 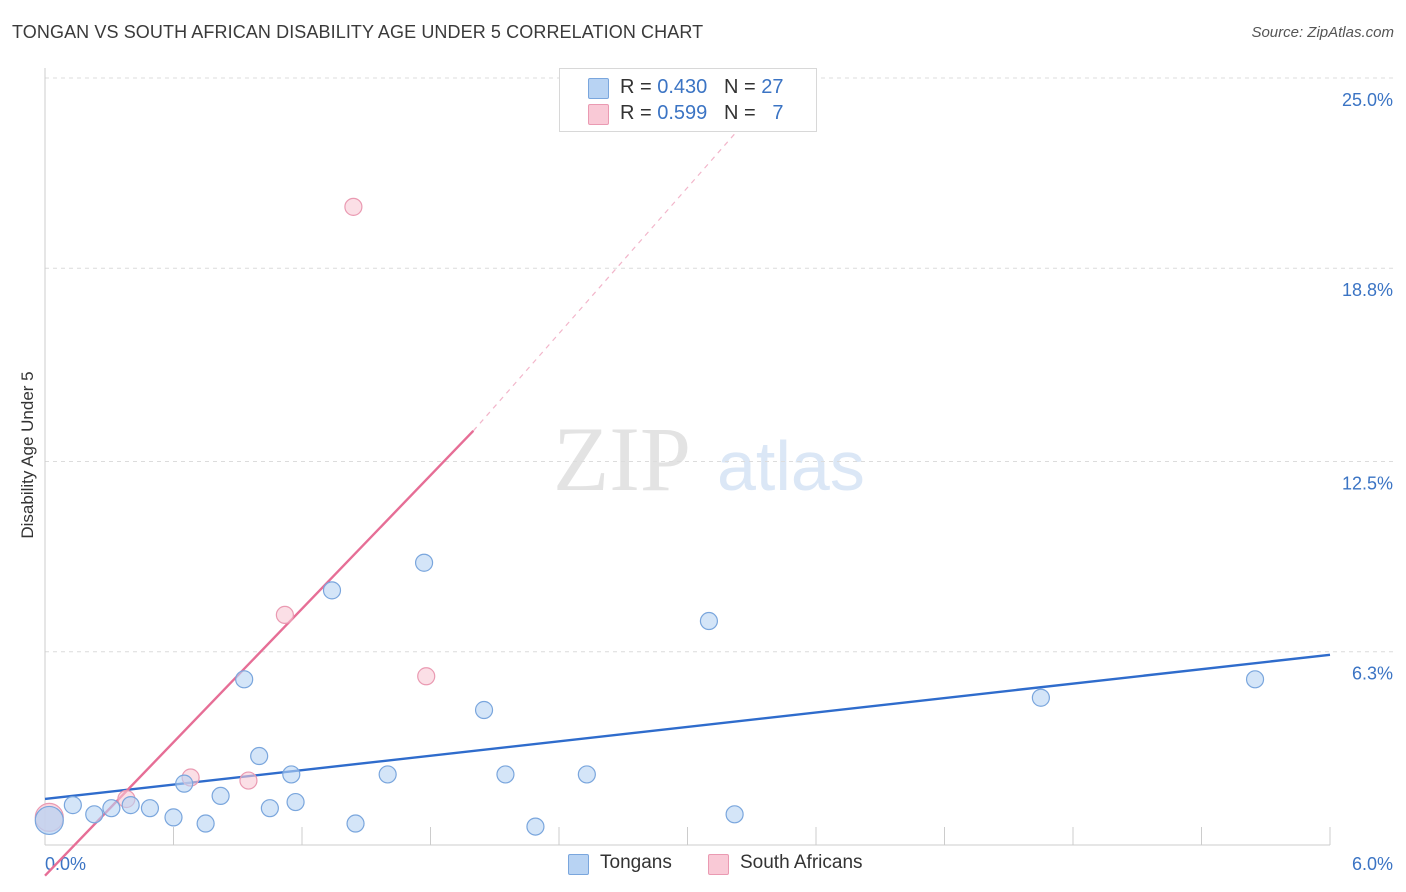 I want to click on legend-text-south-africans: R = 0.599 N = 7, so click(x=701, y=113).